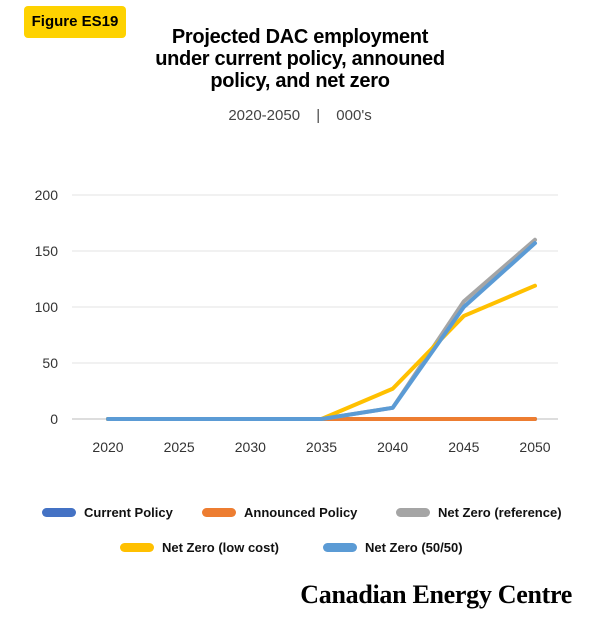  I want to click on x-tick-label: 2045, so click(463, 447).